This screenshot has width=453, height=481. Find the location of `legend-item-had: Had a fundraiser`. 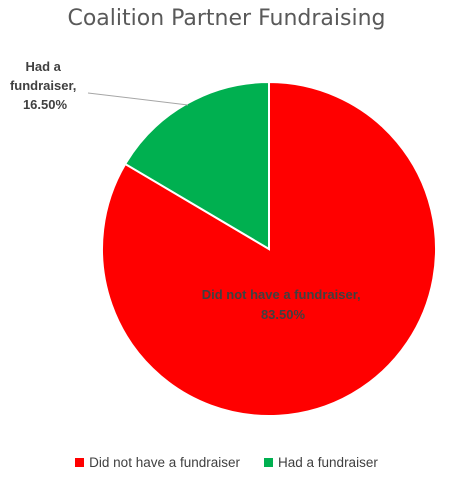

legend-item-had: Had a fundraiser is located at coordinates (321, 462).